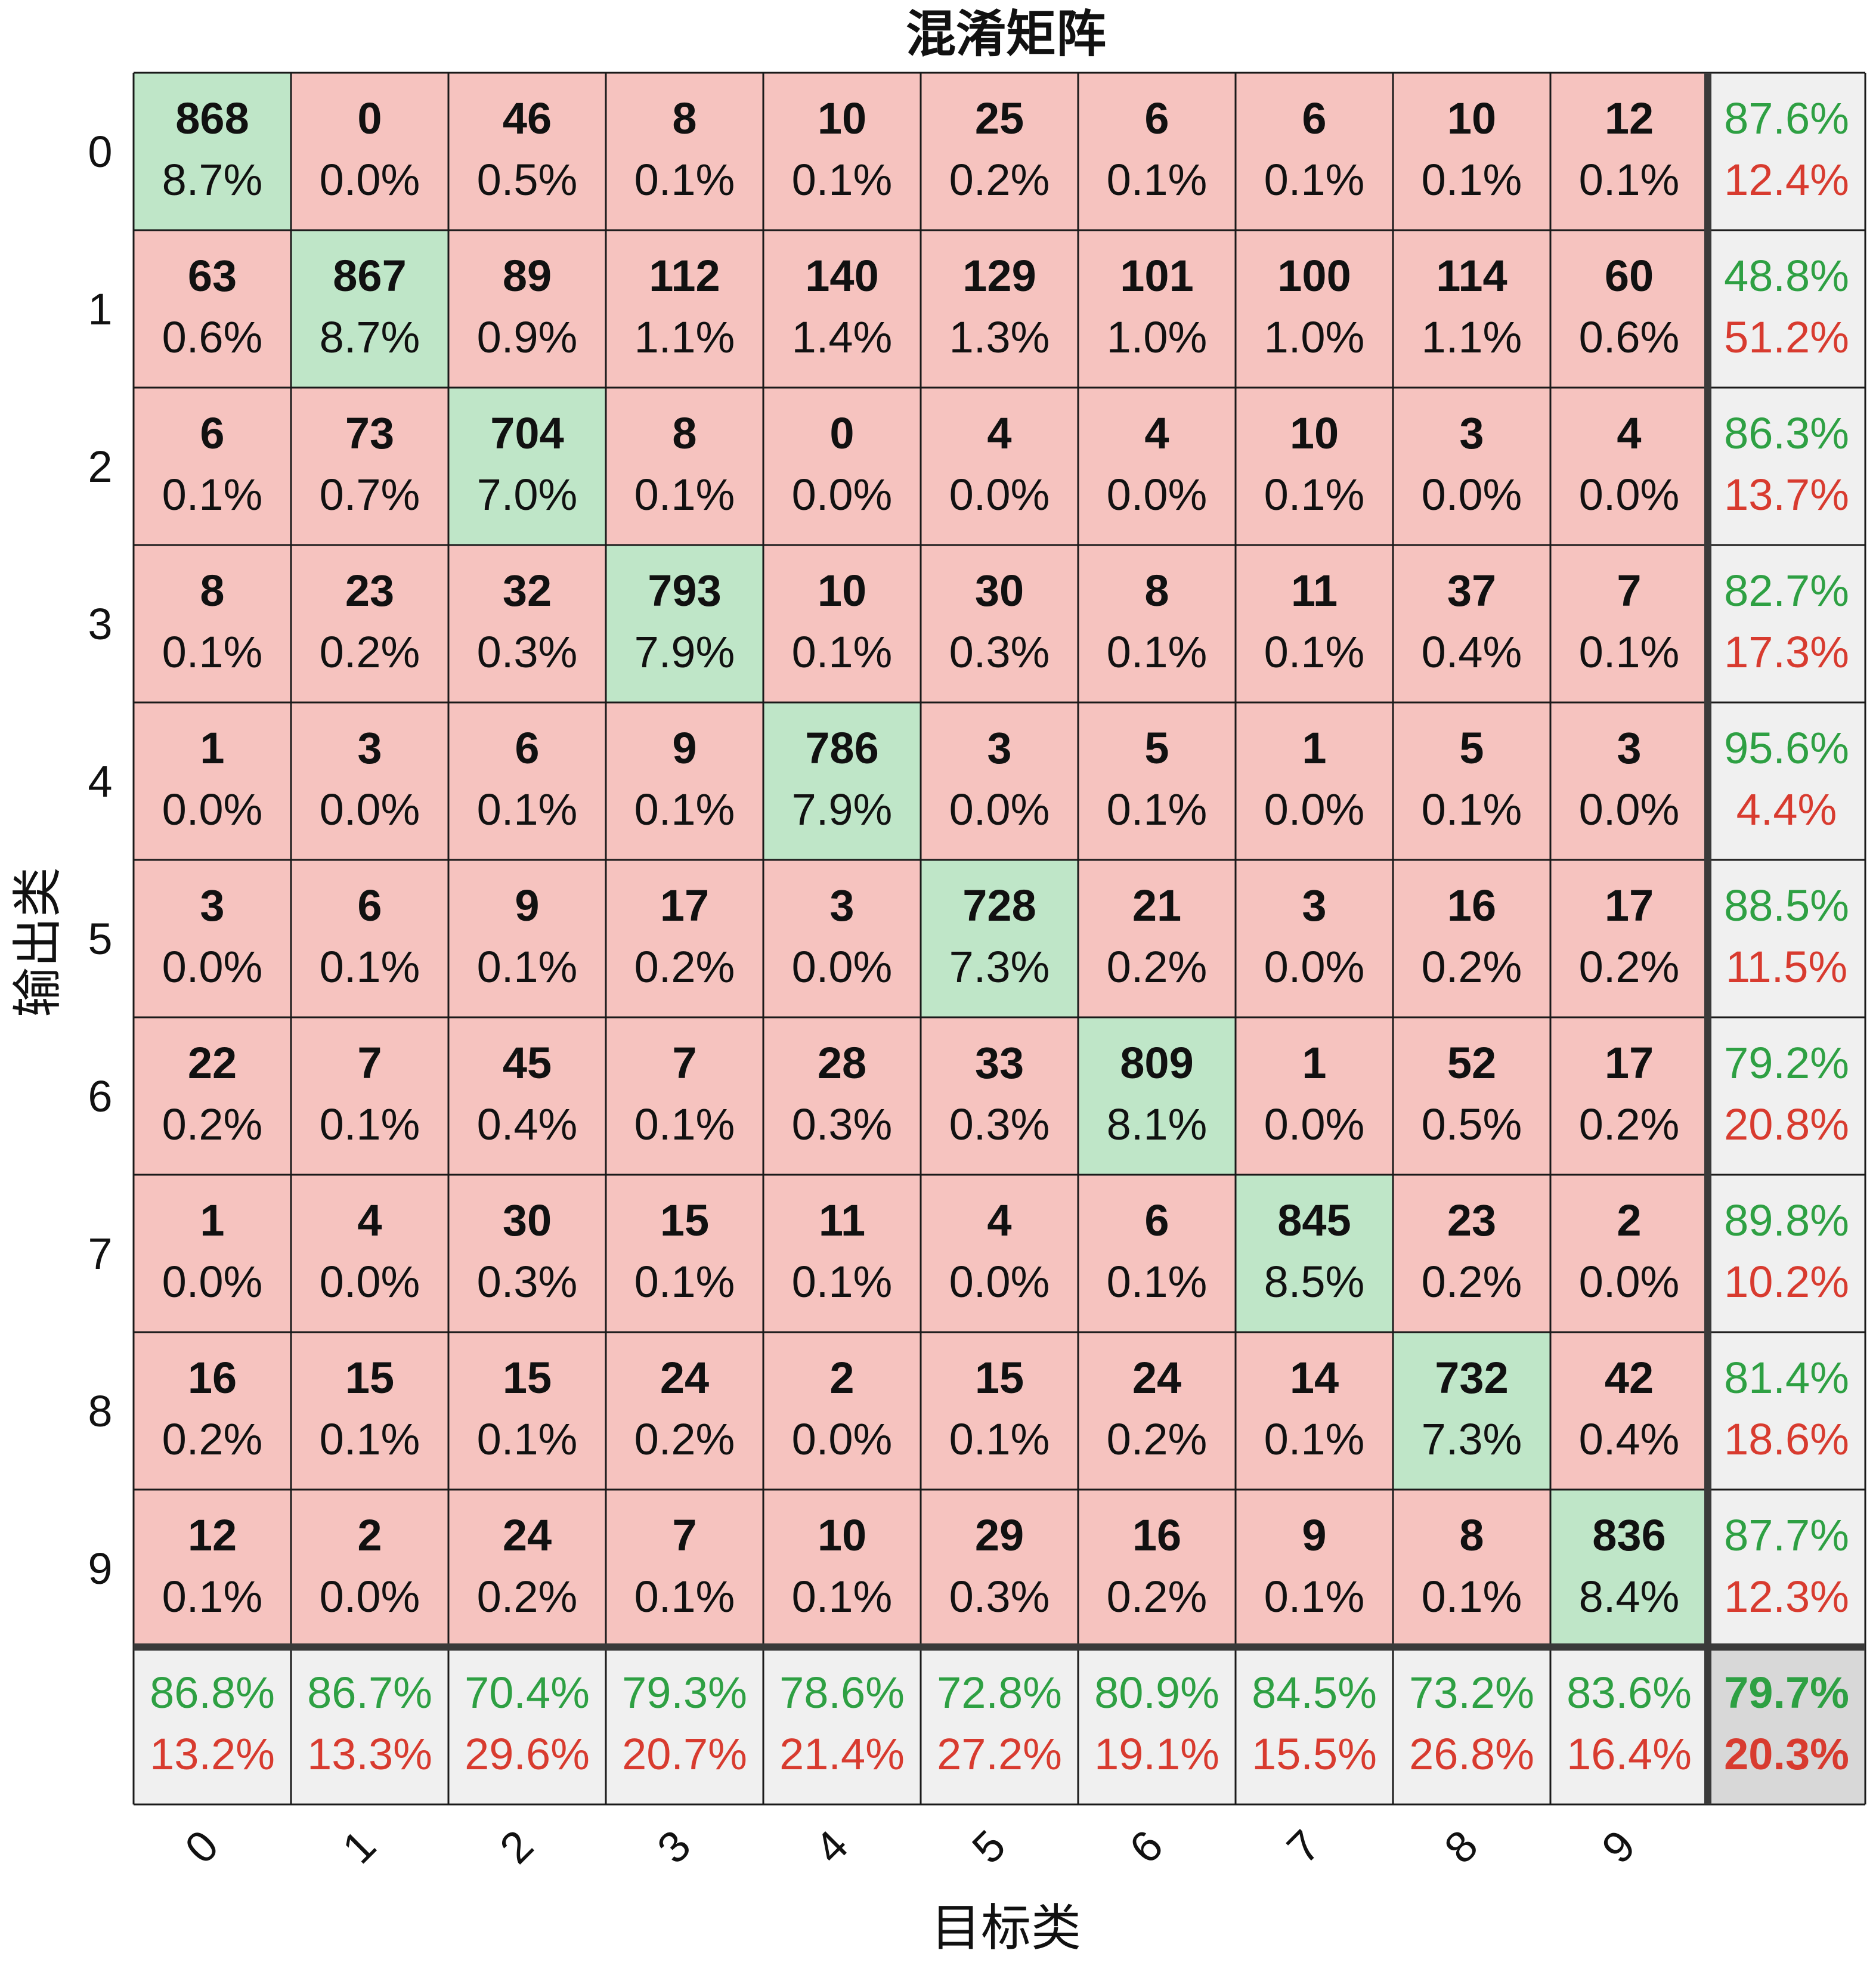  Describe the element at coordinates (842, 1754) in the screenshot. I see `col-summary-error-label: 21.4%` at that location.